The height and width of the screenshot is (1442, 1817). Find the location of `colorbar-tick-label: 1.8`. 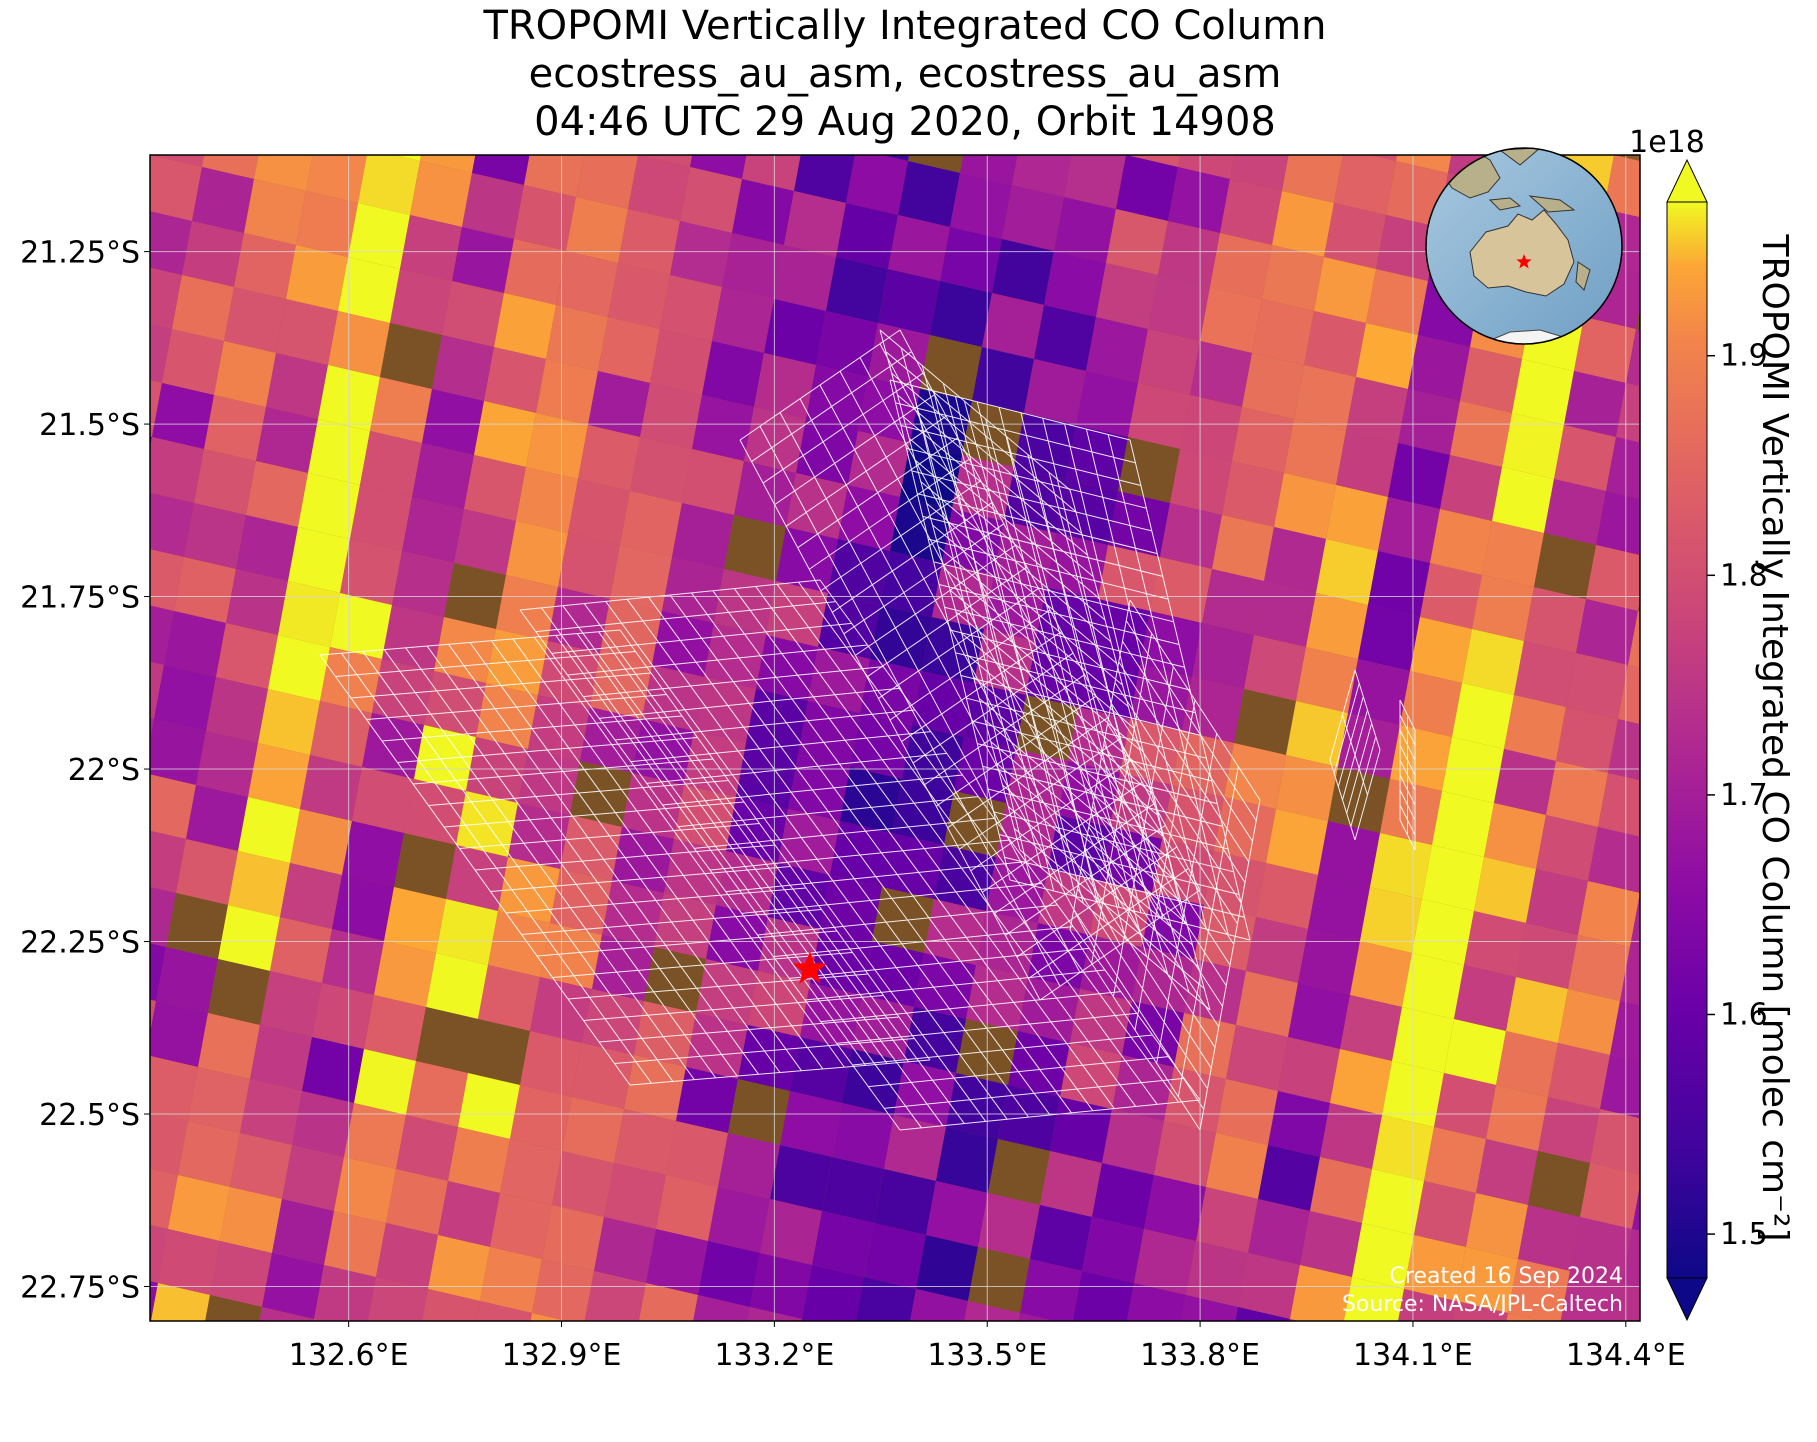

colorbar-tick-label: 1.8 is located at coordinates (1744, 575).